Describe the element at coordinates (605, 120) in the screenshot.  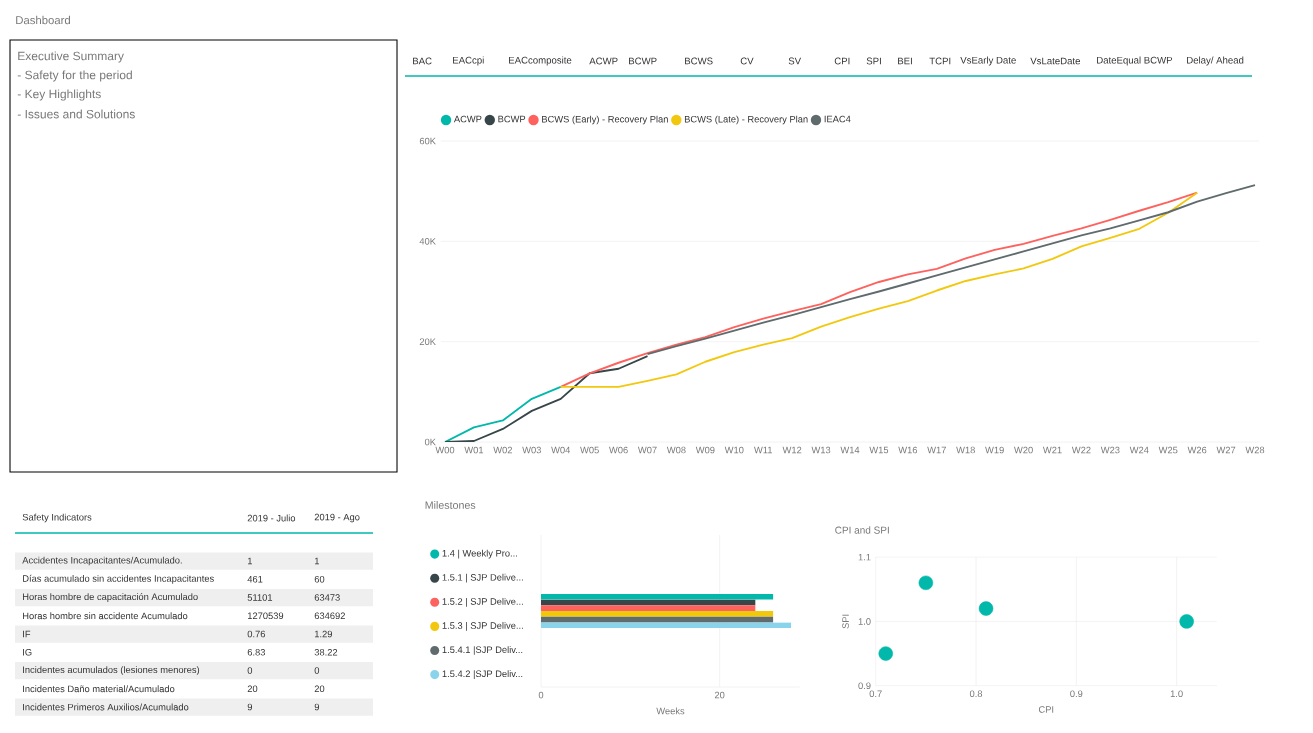
I see `legend-label: BCWS (Early) - Recovery Plan` at that location.